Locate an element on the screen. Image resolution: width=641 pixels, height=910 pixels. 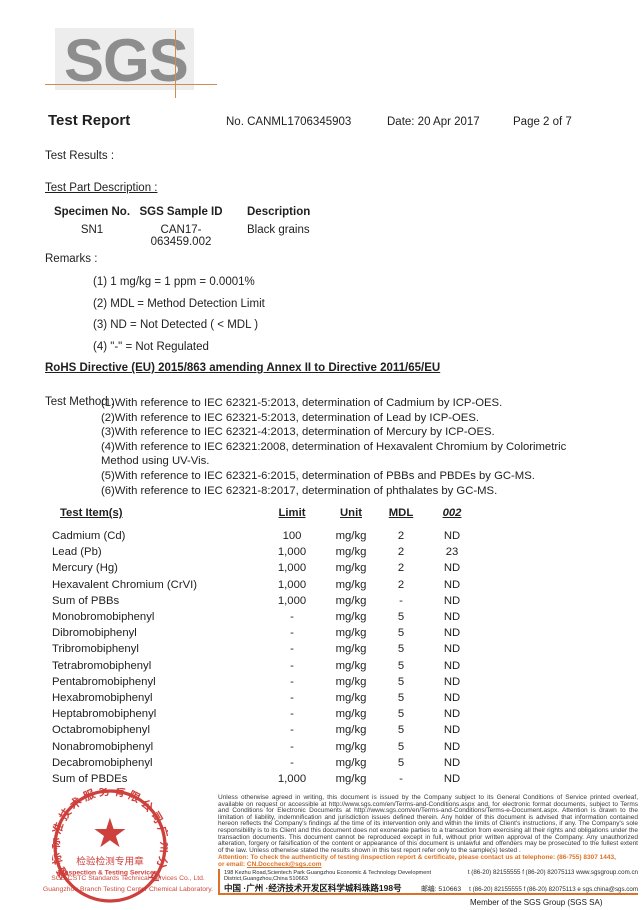
footer-rule is located at coordinates (428, 894).